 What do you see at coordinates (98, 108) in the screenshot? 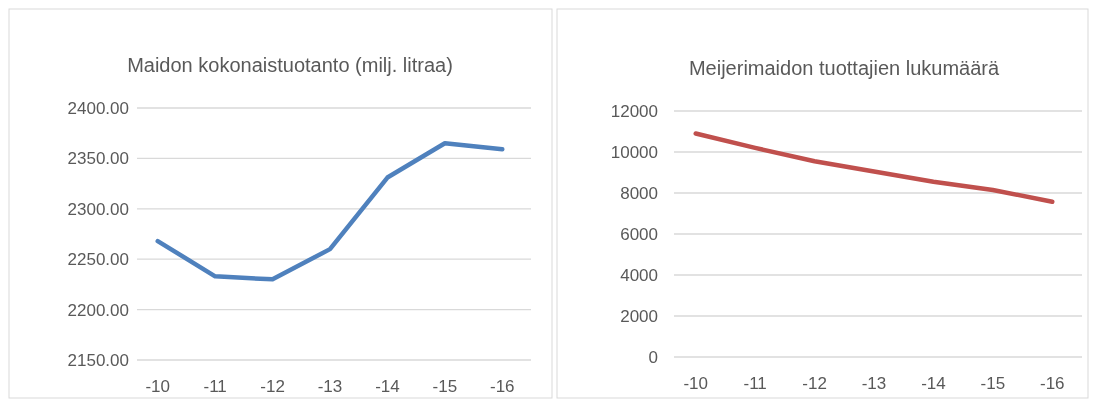
I see `y-tick-label: 2400.00` at bounding box center [98, 108].